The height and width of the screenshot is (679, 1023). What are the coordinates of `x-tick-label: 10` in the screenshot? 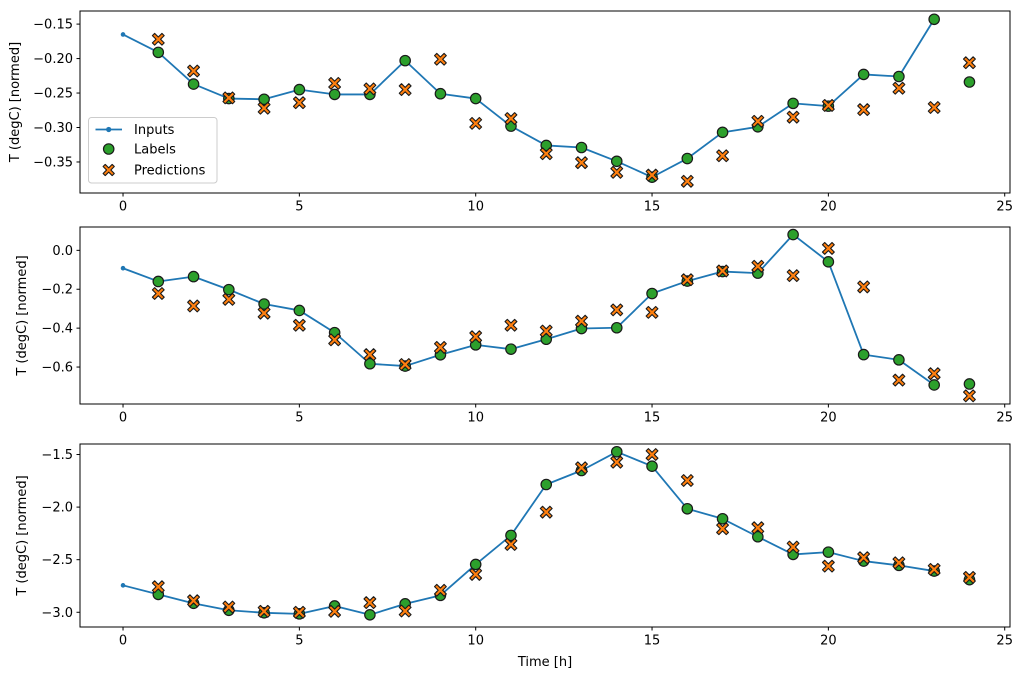 It's located at (475, 641).